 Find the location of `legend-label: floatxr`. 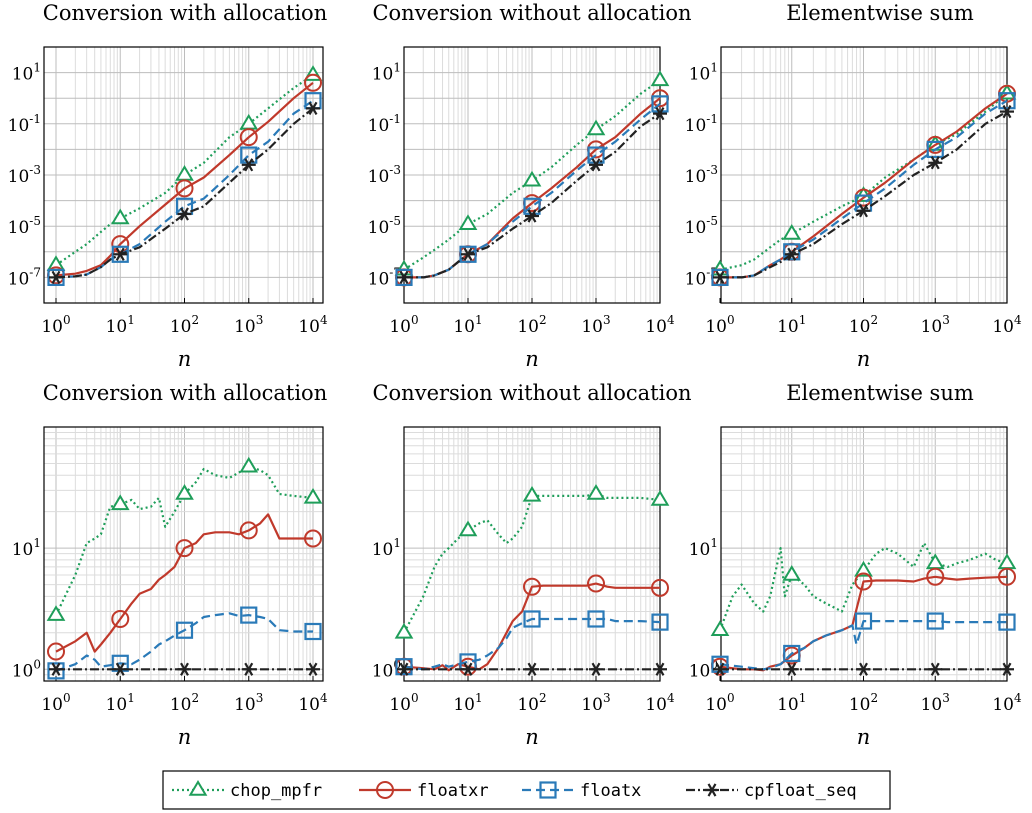

legend-label: floatxr is located at coordinates (453, 791).